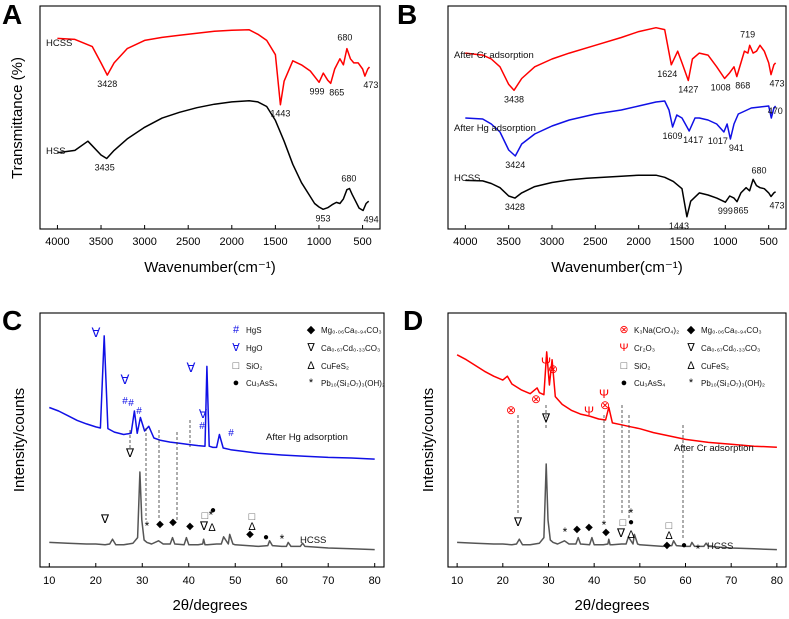 The image size is (789, 619). What do you see at coordinates (721, 88) in the screenshot?
I see `peak-label-after-cr-adsorption-1008: 1008` at bounding box center [721, 88].